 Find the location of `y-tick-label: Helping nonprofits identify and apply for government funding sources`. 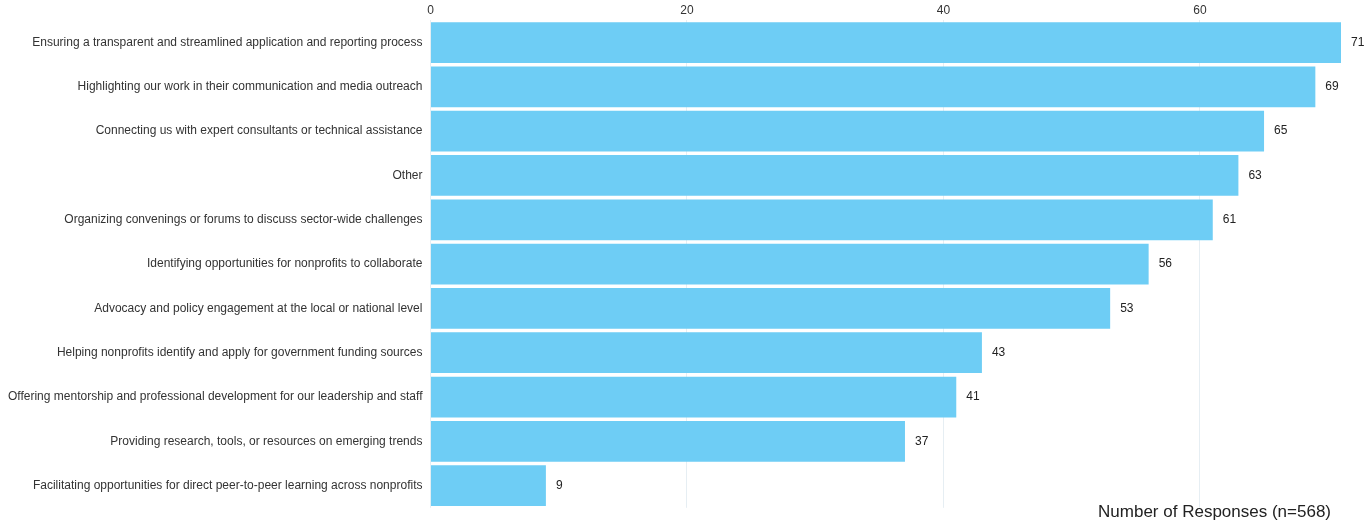

y-tick-label: Helping nonprofits identify and apply for government funding sources is located at coordinates (239, 352).